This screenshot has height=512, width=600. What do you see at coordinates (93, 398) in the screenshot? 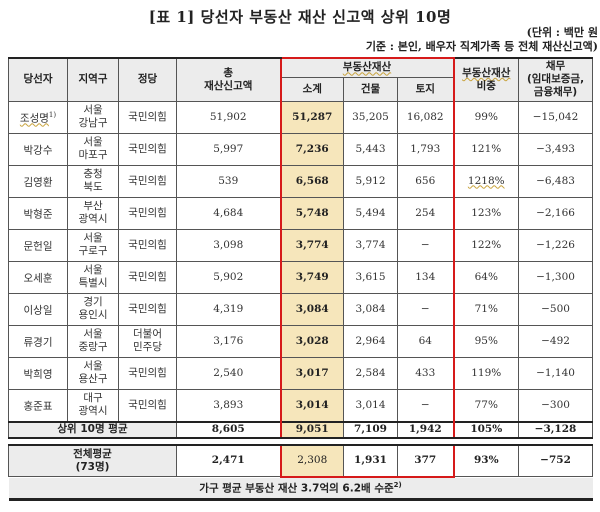
I see `district-line1: 대구` at bounding box center [93, 398].